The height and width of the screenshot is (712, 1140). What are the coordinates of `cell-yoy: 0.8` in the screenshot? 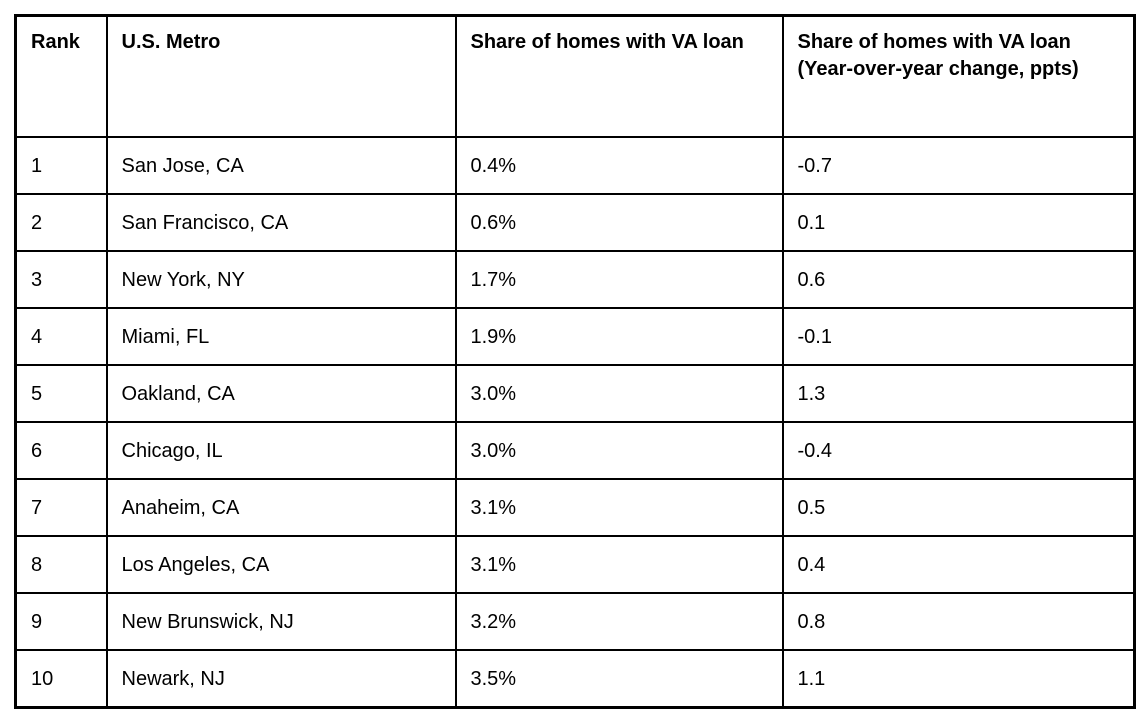 It's located at (958, 621).